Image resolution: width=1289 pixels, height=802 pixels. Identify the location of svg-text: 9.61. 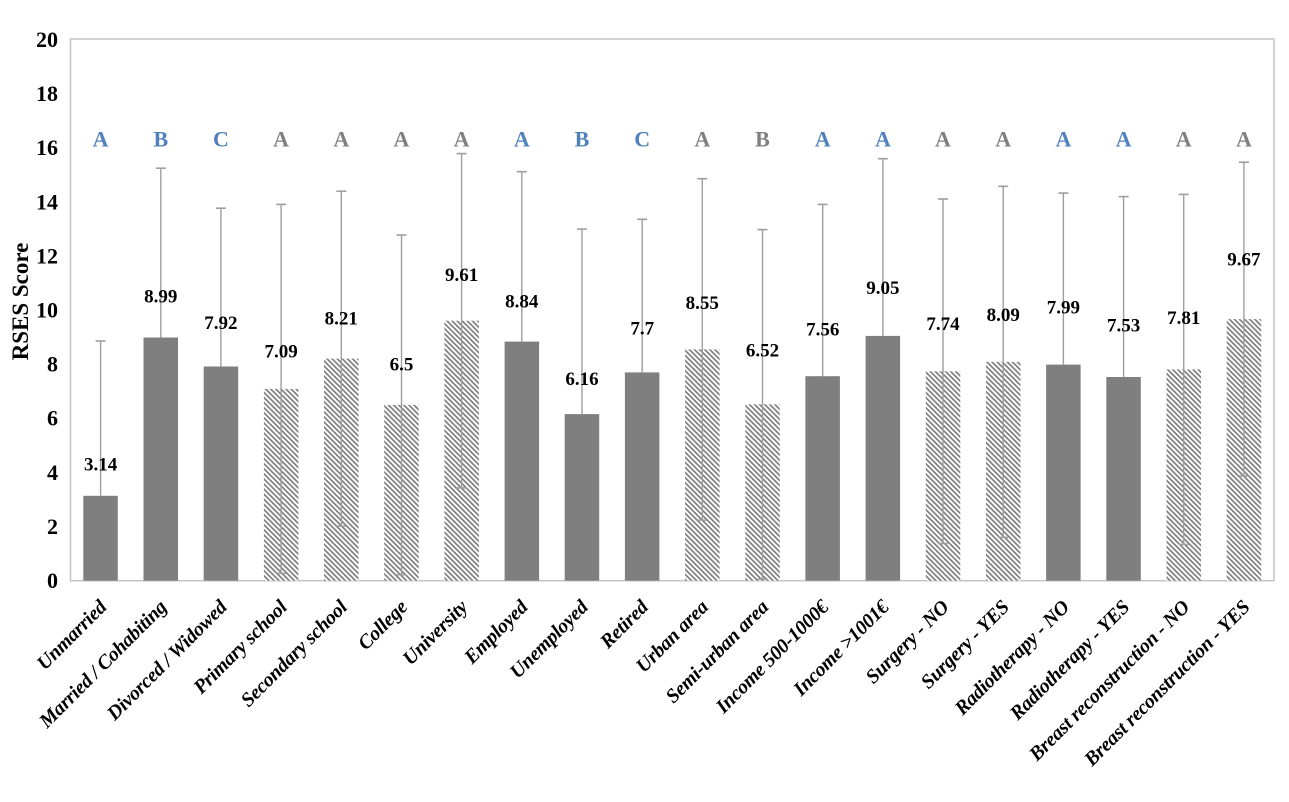
(461, 275).